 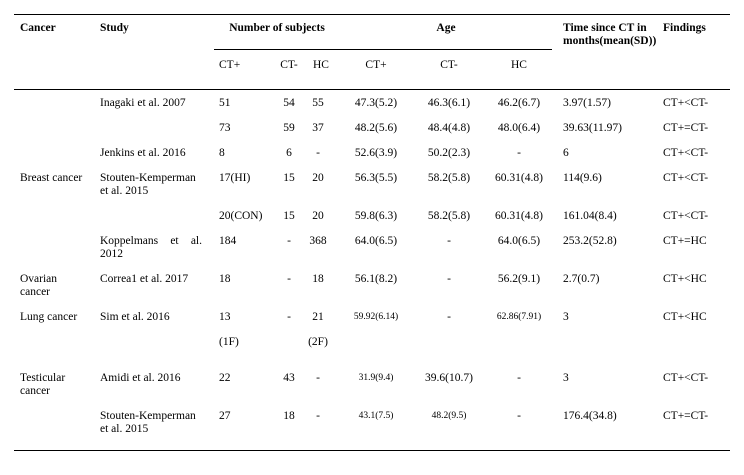 I want to click on cell-time-since-ct: 6, so click(x=566, y=153).